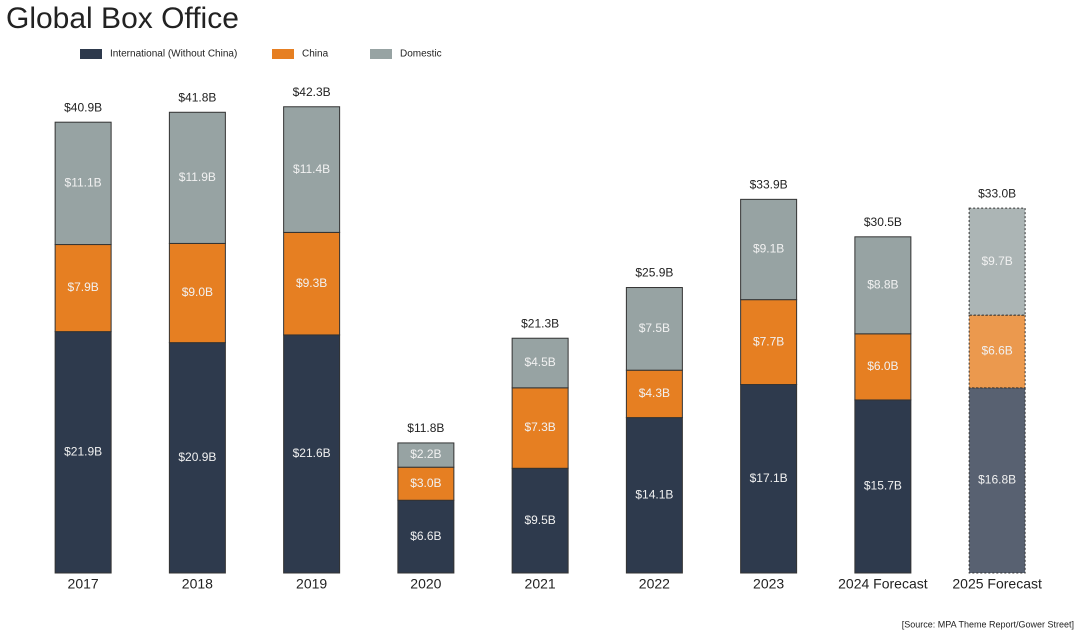  I want to click on value-label: $7.7B, so click(768, 341).